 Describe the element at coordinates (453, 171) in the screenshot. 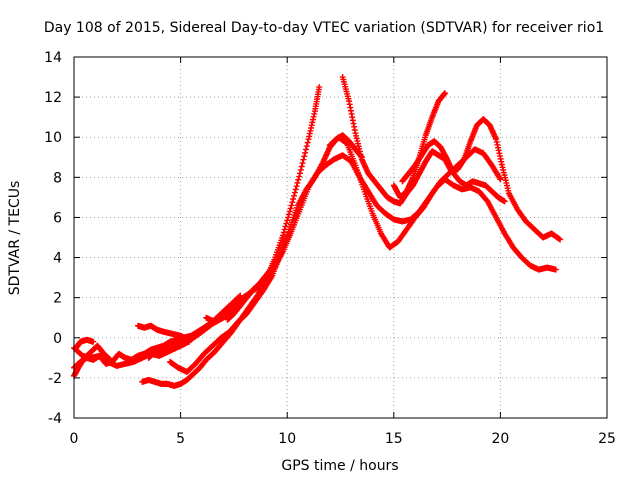

I see `series-sat-n` at that location.